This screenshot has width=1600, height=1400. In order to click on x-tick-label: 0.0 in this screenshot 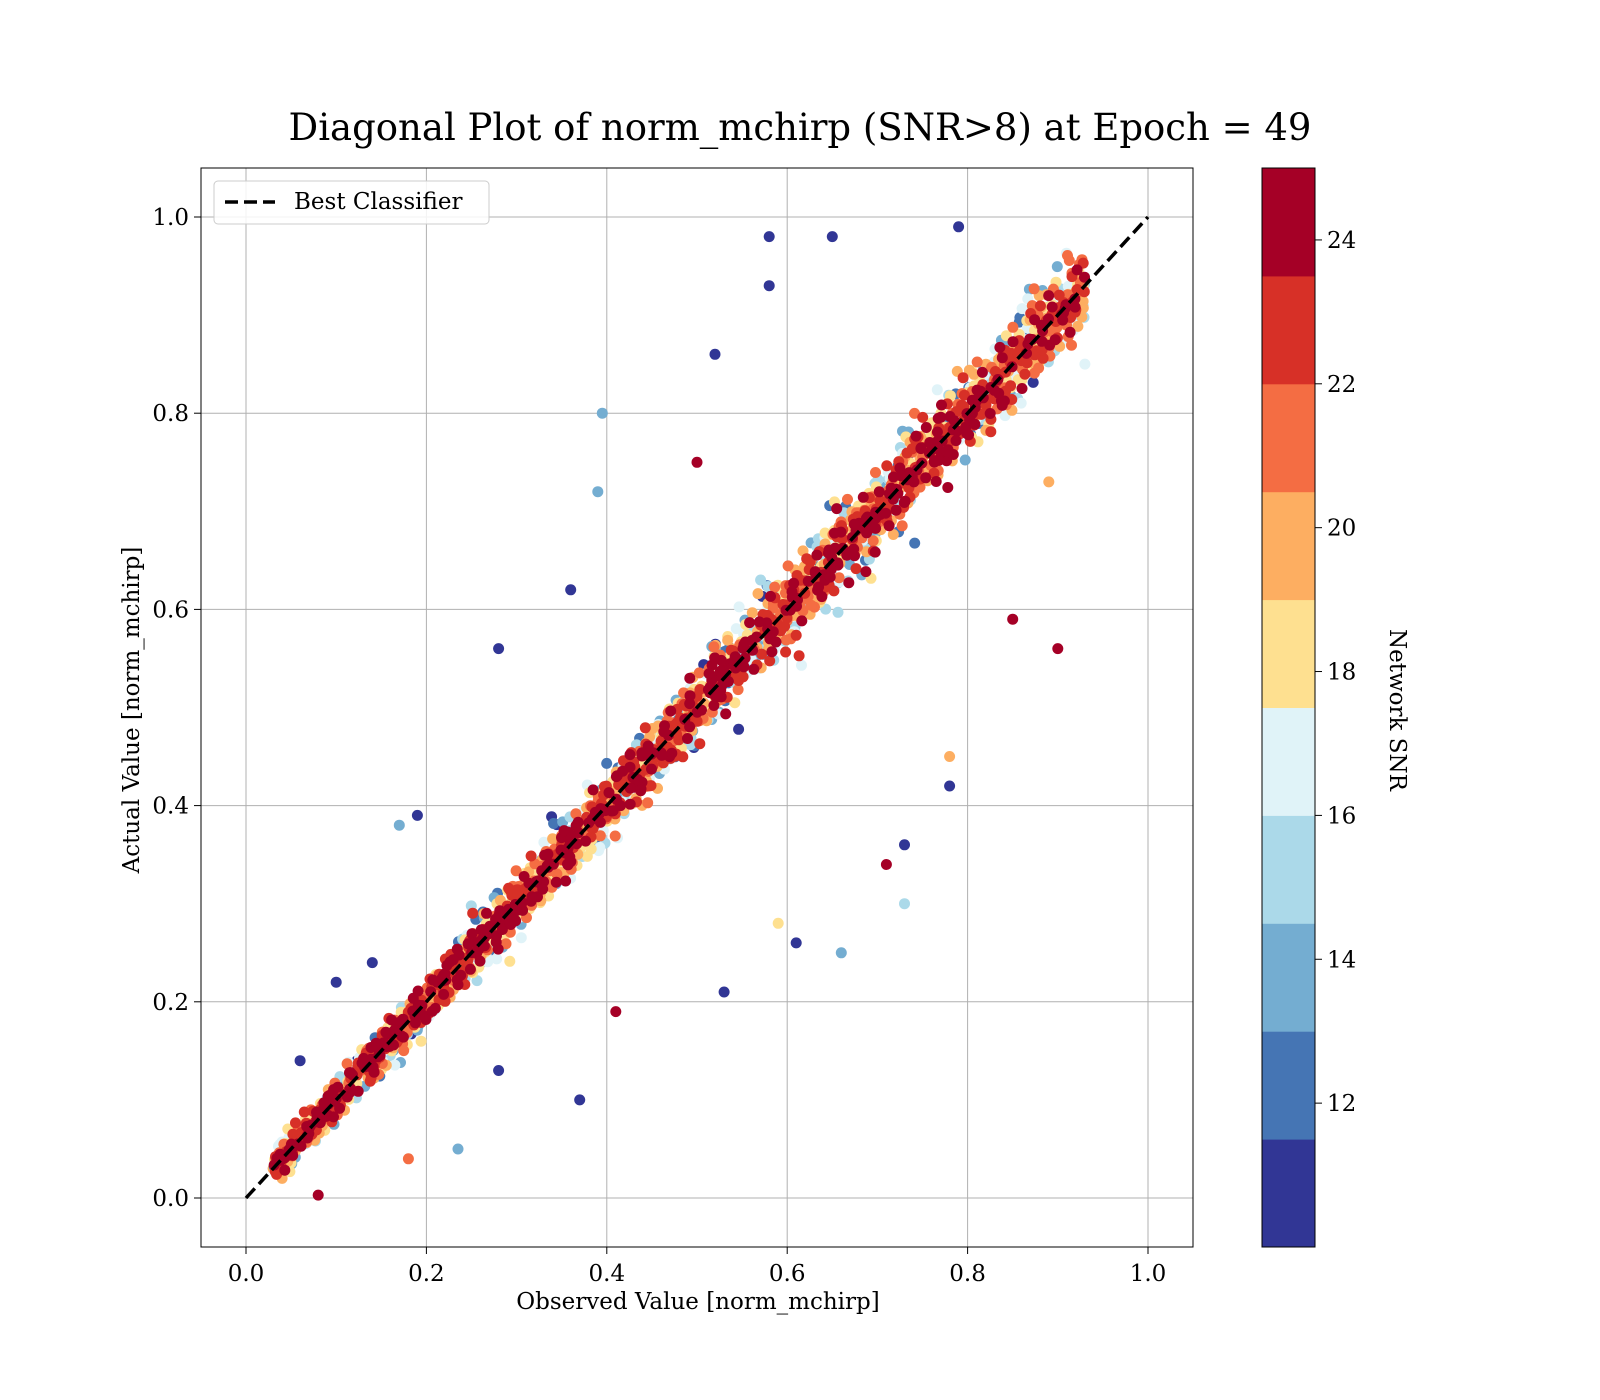, I will do `click(246, 1274)`.